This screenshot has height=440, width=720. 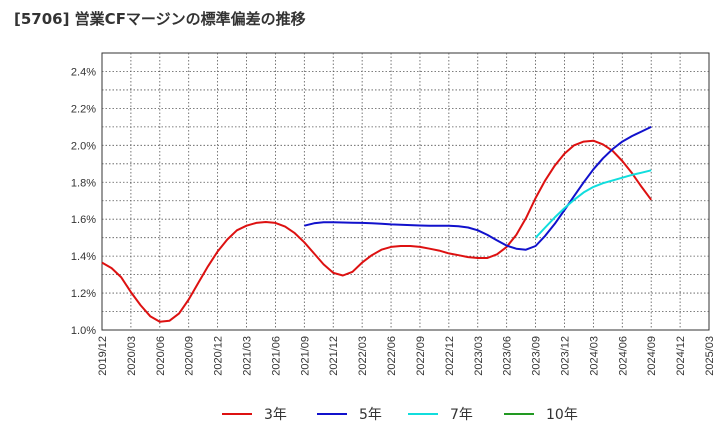 I want to click on x-tick-label: 2024/06, so click(x=623, y=356).